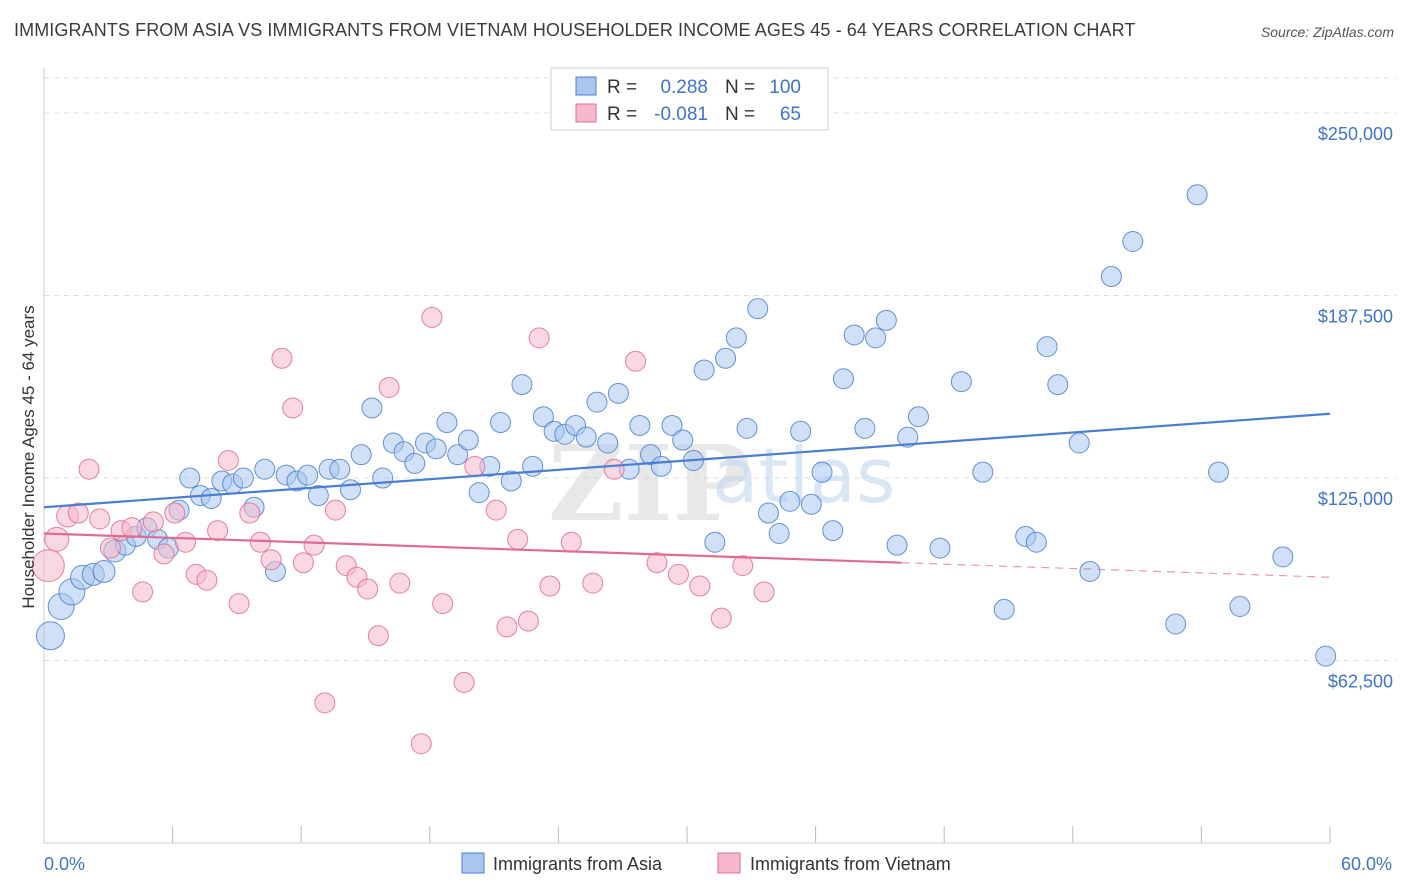 The height and width of the screenshot is (892, 1406). What do you see at coordinates (622, 114) in the screenshot?
I see `stats-r-label-vietnam: R =` at bounding box center [622, 114].